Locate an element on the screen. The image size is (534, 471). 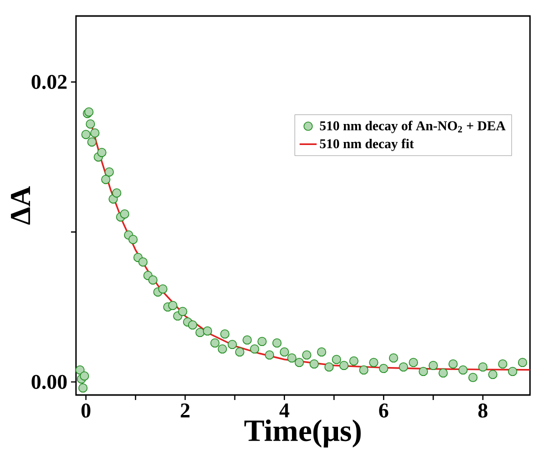
x-tick-label: 8 is located at coordinates (483, 411).